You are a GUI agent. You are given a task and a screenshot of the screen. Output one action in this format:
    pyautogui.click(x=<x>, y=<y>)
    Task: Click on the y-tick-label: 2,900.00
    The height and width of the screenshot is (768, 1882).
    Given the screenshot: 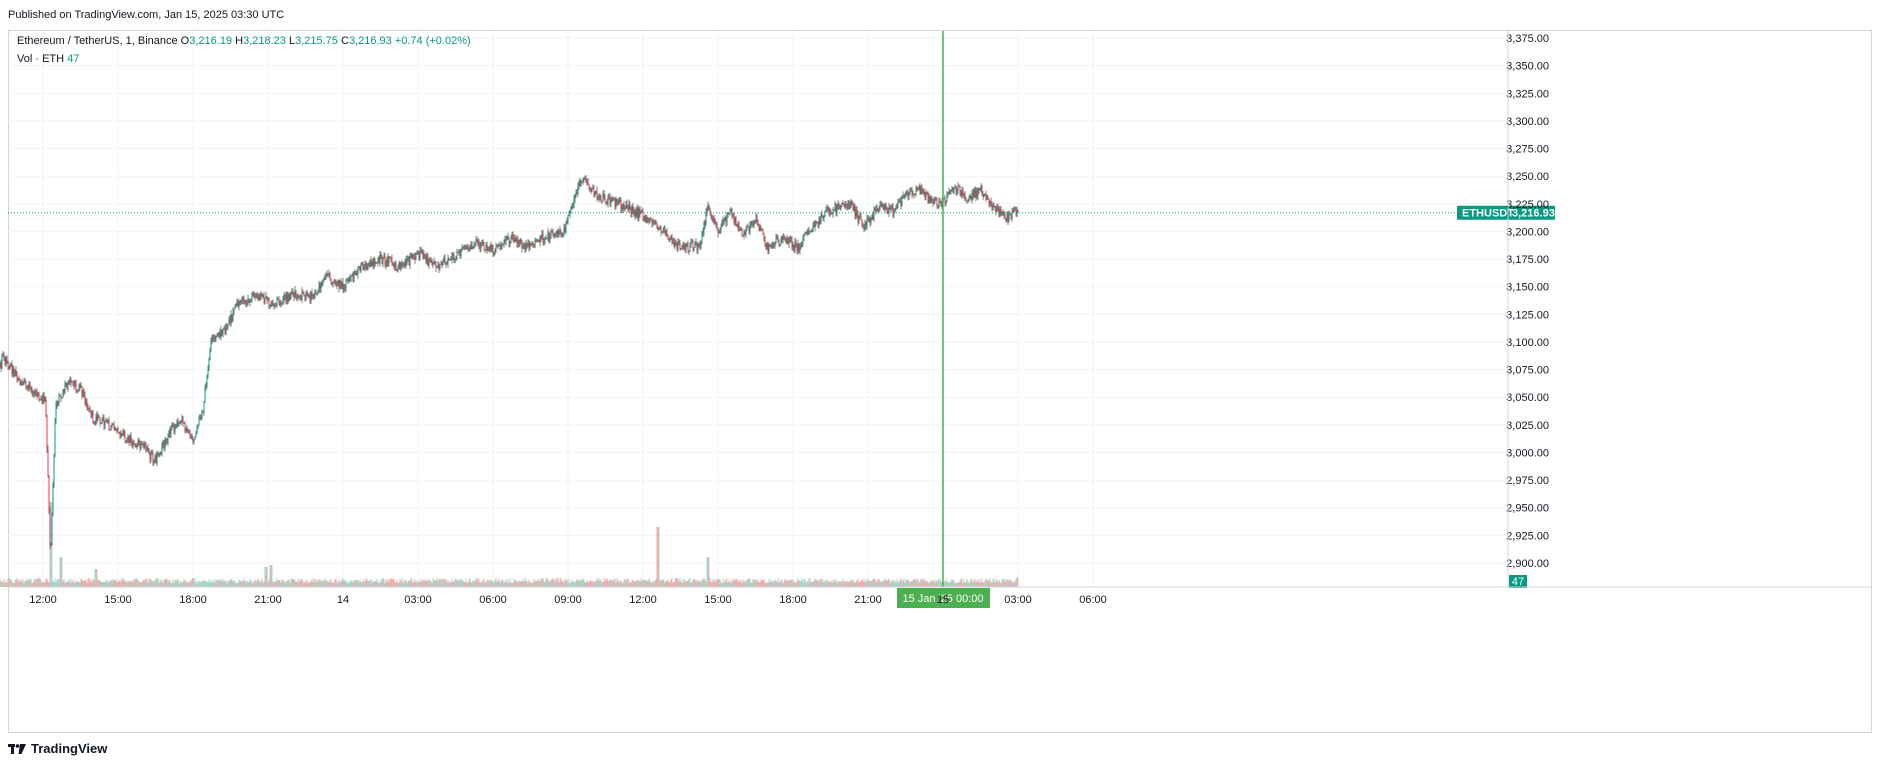 What is the action you would take?
    pyautogui.click(x=1527, y=564)
    